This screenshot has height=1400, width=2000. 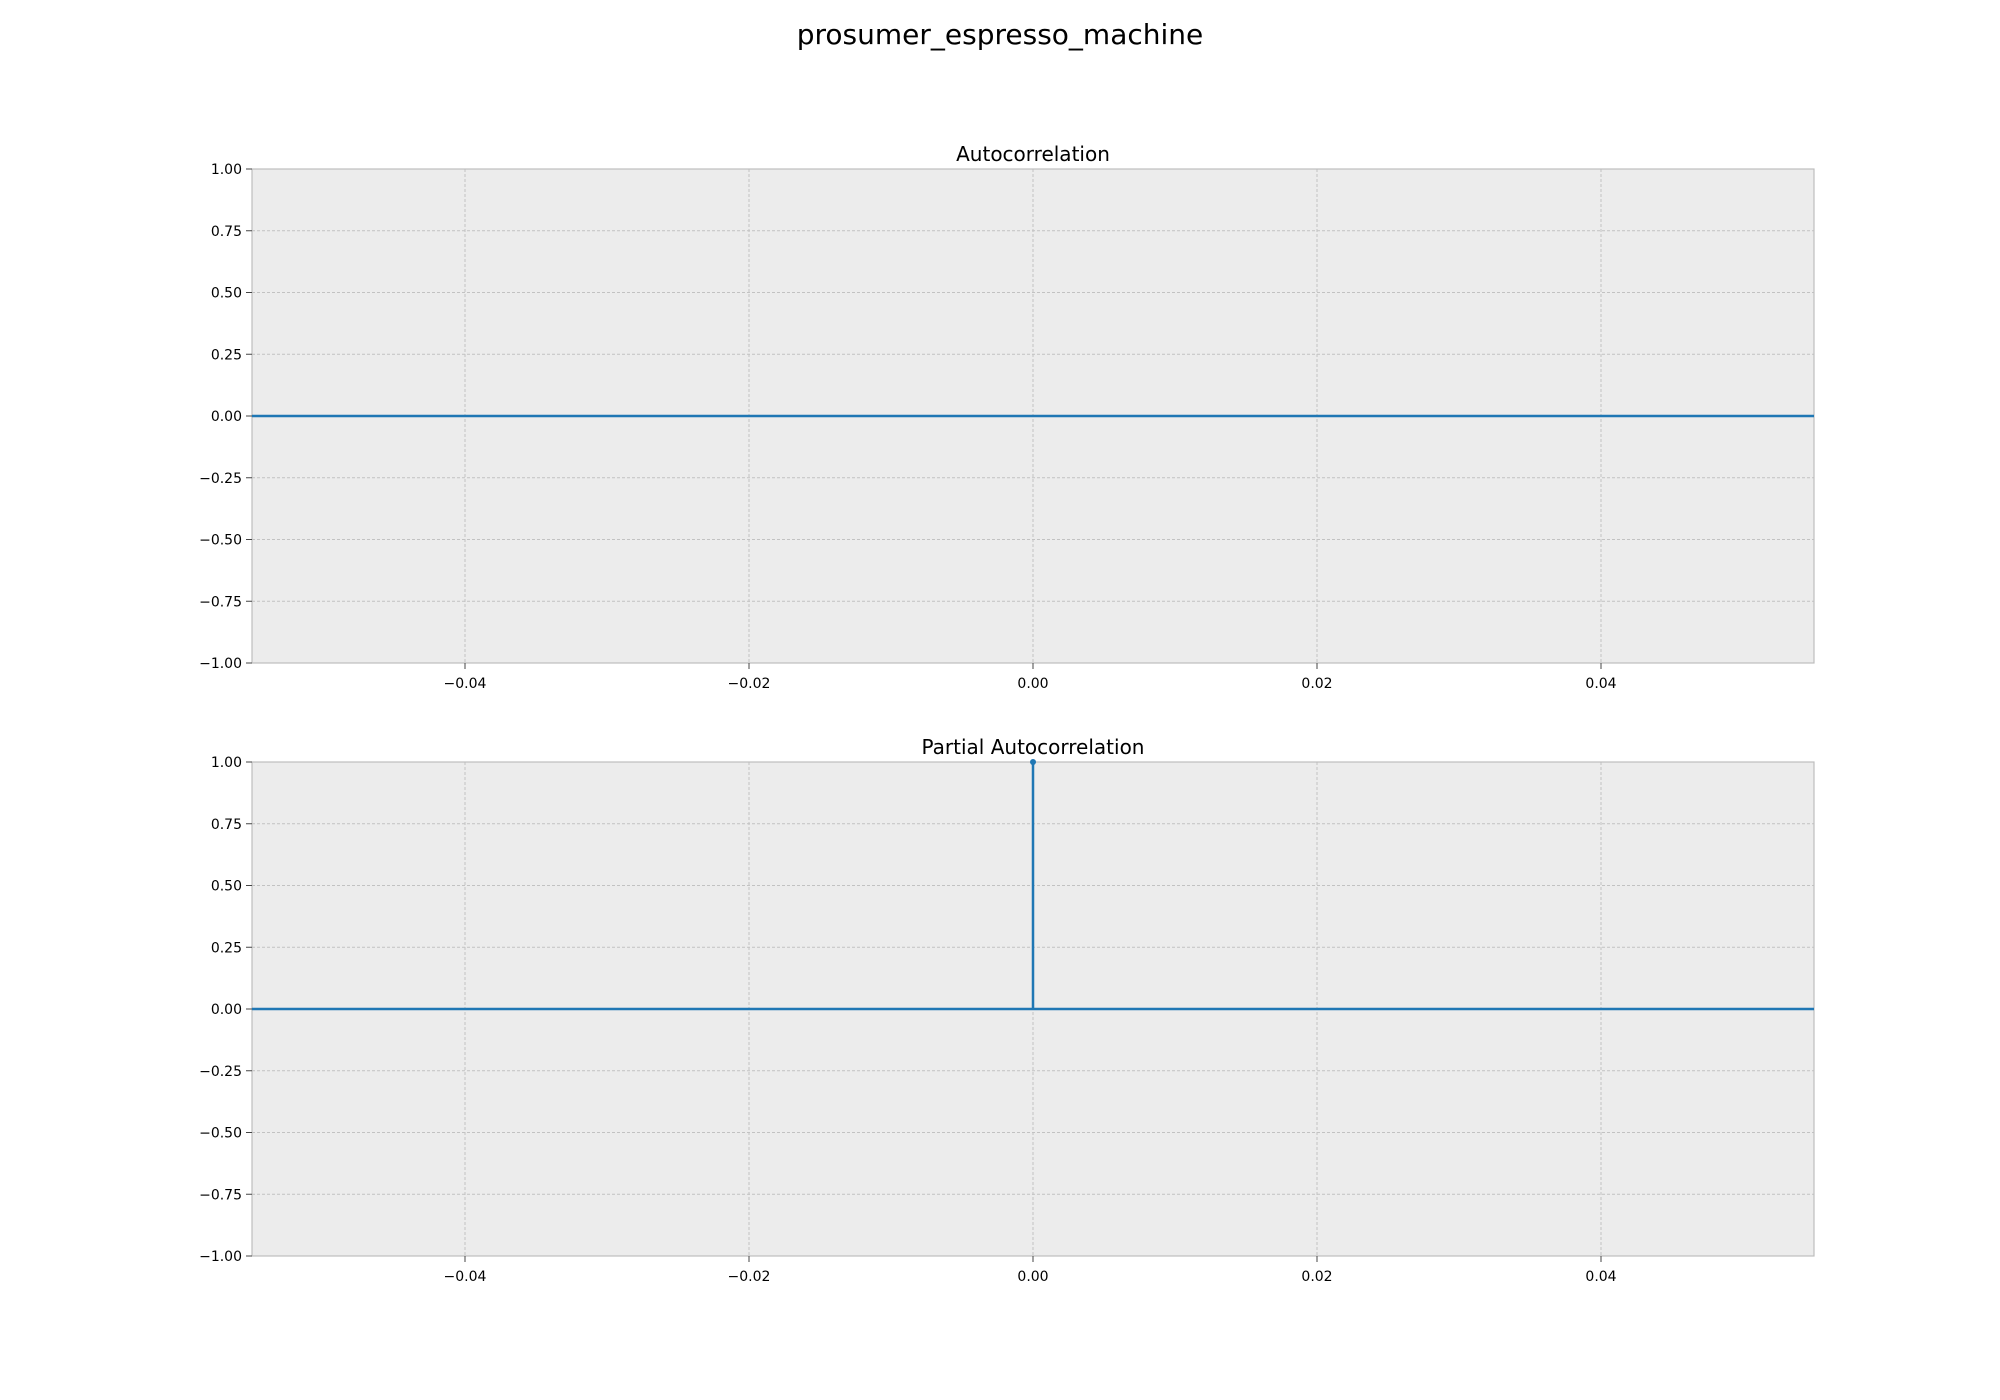 I want to click on stem-marker, so click(x=1033, y=762).